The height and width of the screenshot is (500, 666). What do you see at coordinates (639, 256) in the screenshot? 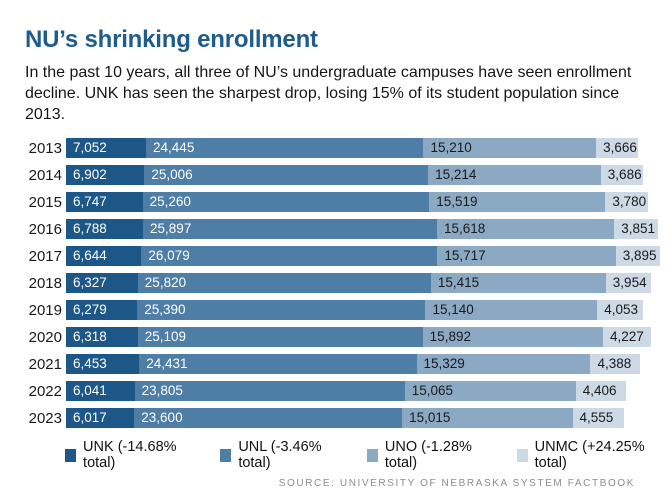
I see `bar-value-label: 3,895` at bounding box center [639, 256].